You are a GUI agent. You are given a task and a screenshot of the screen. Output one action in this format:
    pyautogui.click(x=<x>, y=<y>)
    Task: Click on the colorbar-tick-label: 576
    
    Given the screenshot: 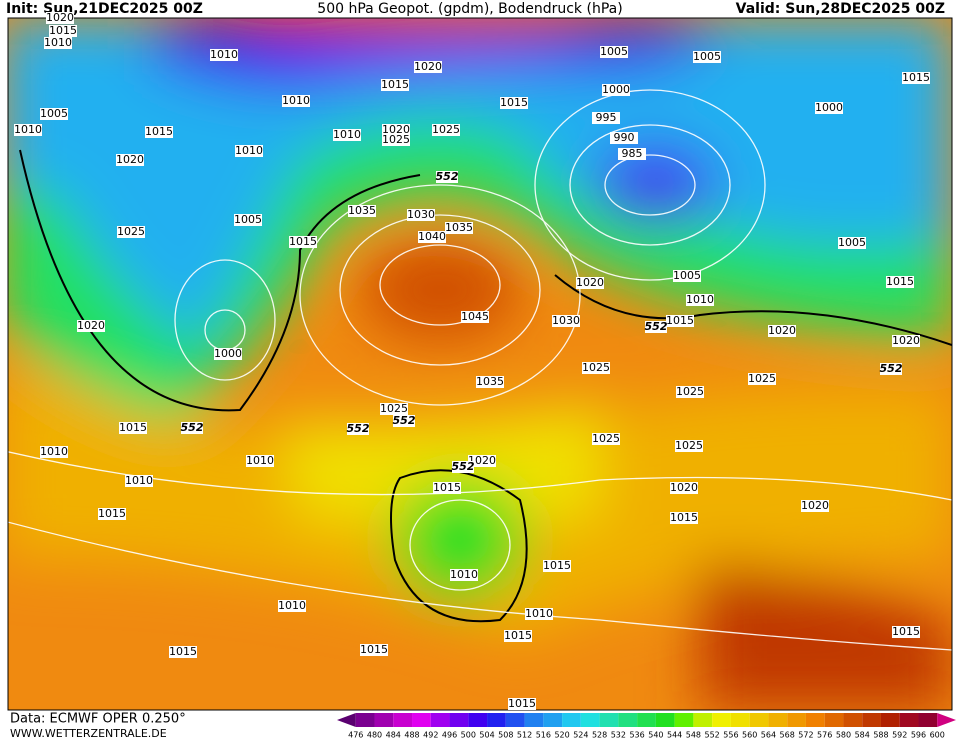 What is the action you would take?
    pyautogui.click(x=824, y=735)
    